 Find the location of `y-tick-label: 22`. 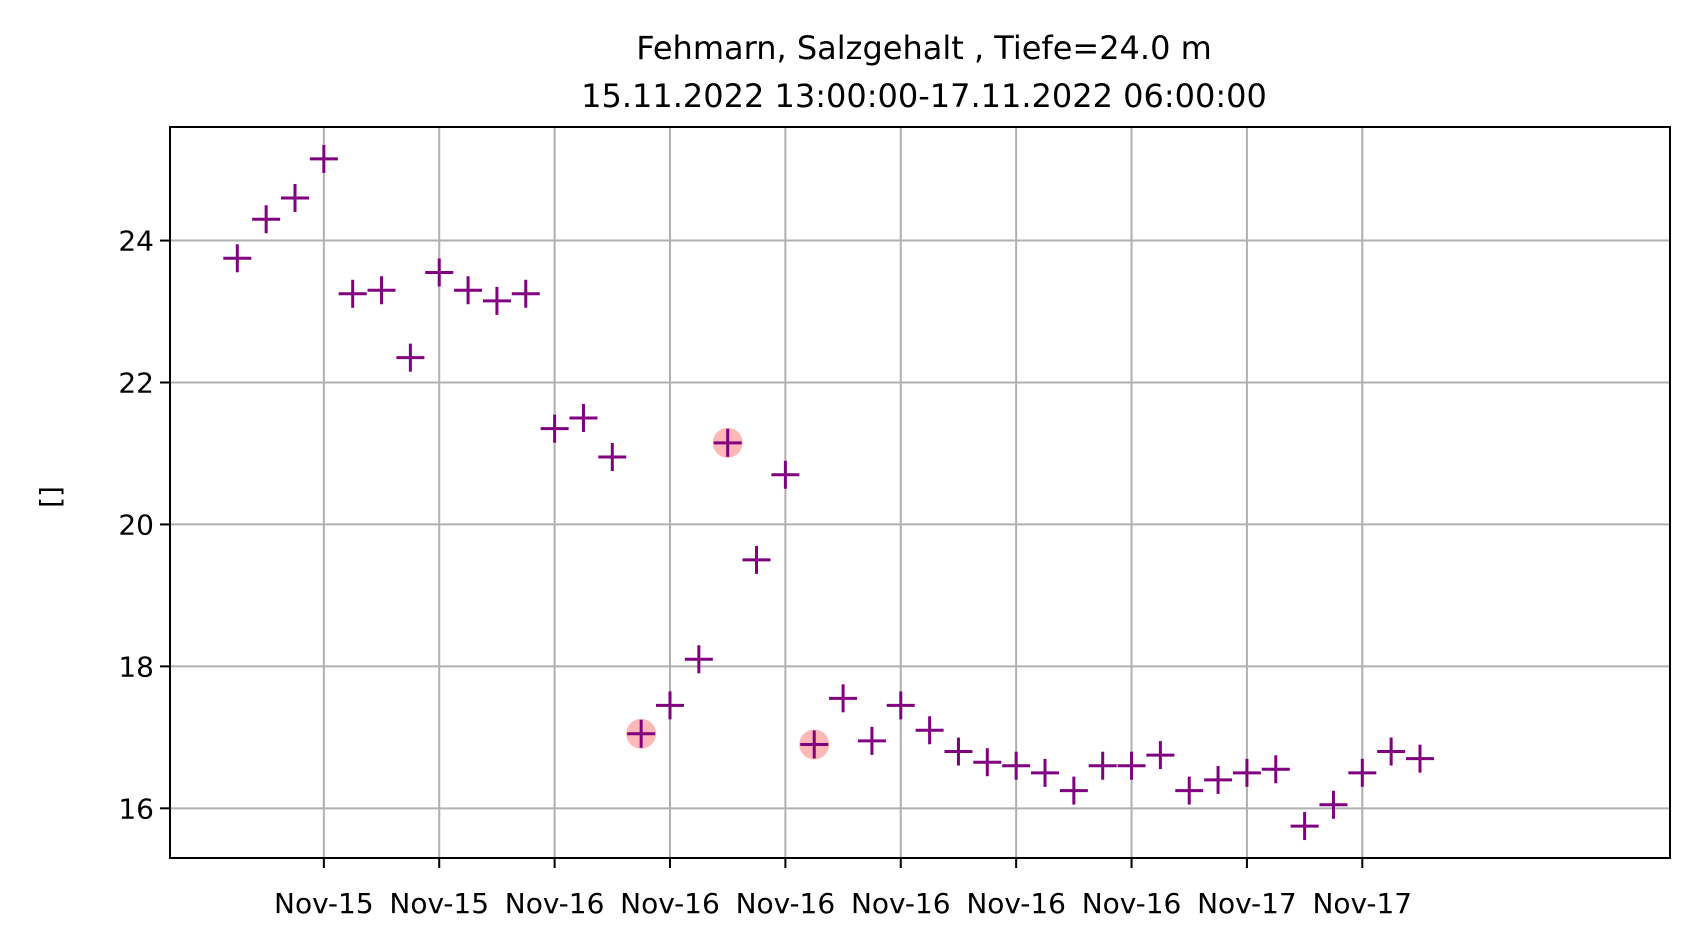

y-tick-label: 22 is located at coordinates (136, 382).